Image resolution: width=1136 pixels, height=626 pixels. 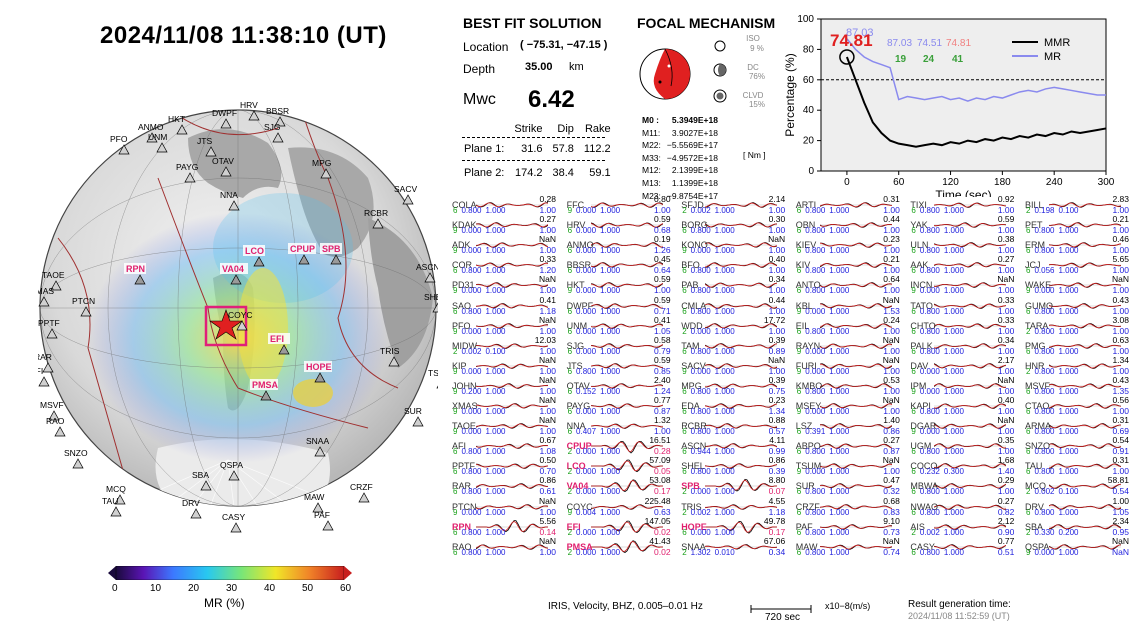 I want to click on station-pmsa: PMSA, so click(x=264, y=390).